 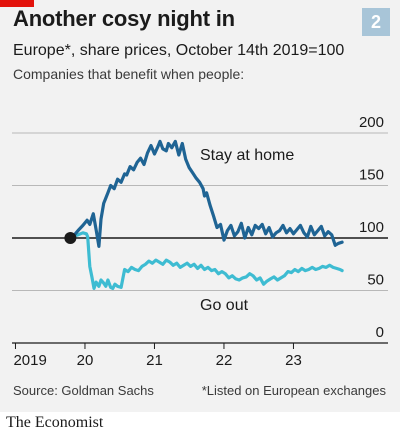 What do you see at coordinates (371, 227) in the screenshot?
I see `y-tick-label: 100` at bounding box center [371, 227].